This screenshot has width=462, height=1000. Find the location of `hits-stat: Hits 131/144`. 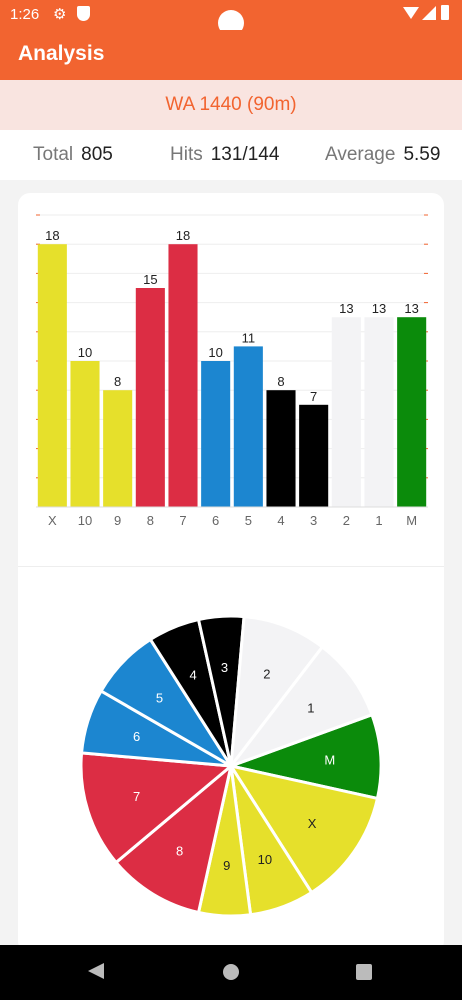

hits-stat: Hits 131/144 is located at coordinates (224, 155).